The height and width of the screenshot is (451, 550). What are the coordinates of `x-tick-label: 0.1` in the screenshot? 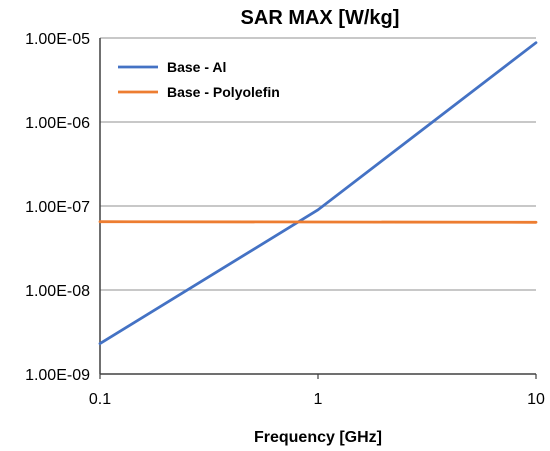 It's located at (100, 399).